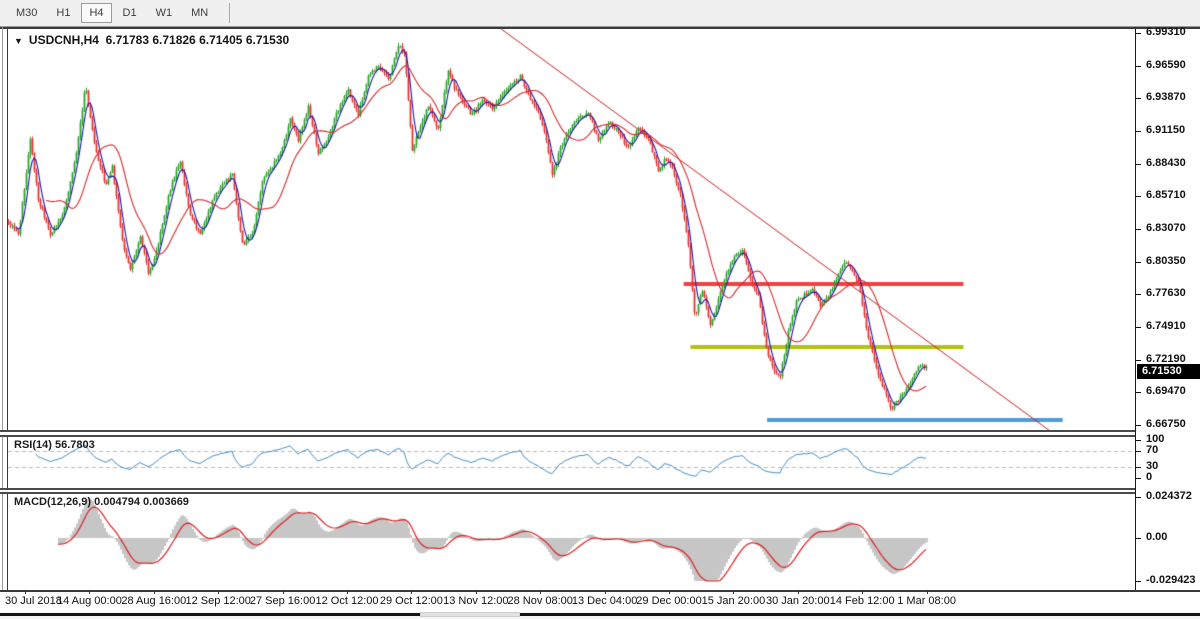 This screenshot has width=1200, height=619. I want to click on rsi-indicator-canvas, so click(572, 462).